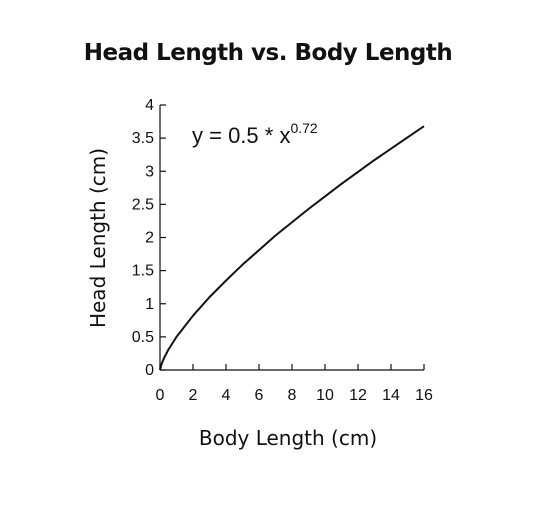 This screenshot has width=538, height=508. Describe the element at coordinates (149, 370) in the screenshot. I see `y-tick-label: 0` at that location.